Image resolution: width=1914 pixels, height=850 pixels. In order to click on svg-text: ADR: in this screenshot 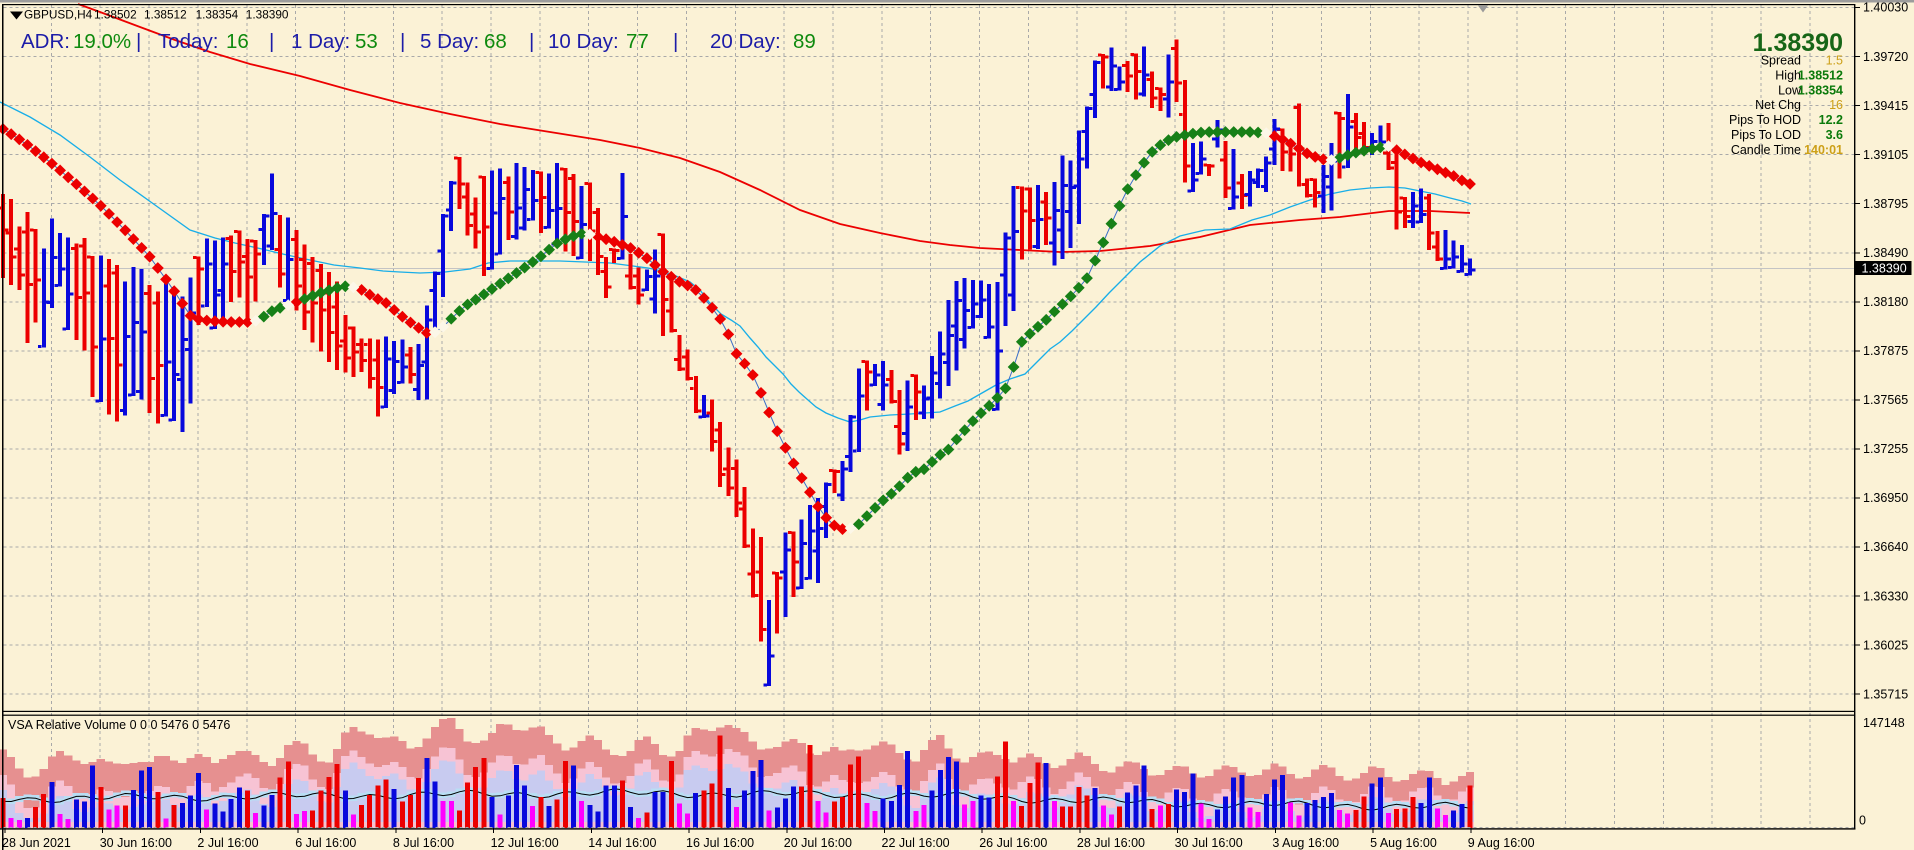, I will do `click(45, 41)`.